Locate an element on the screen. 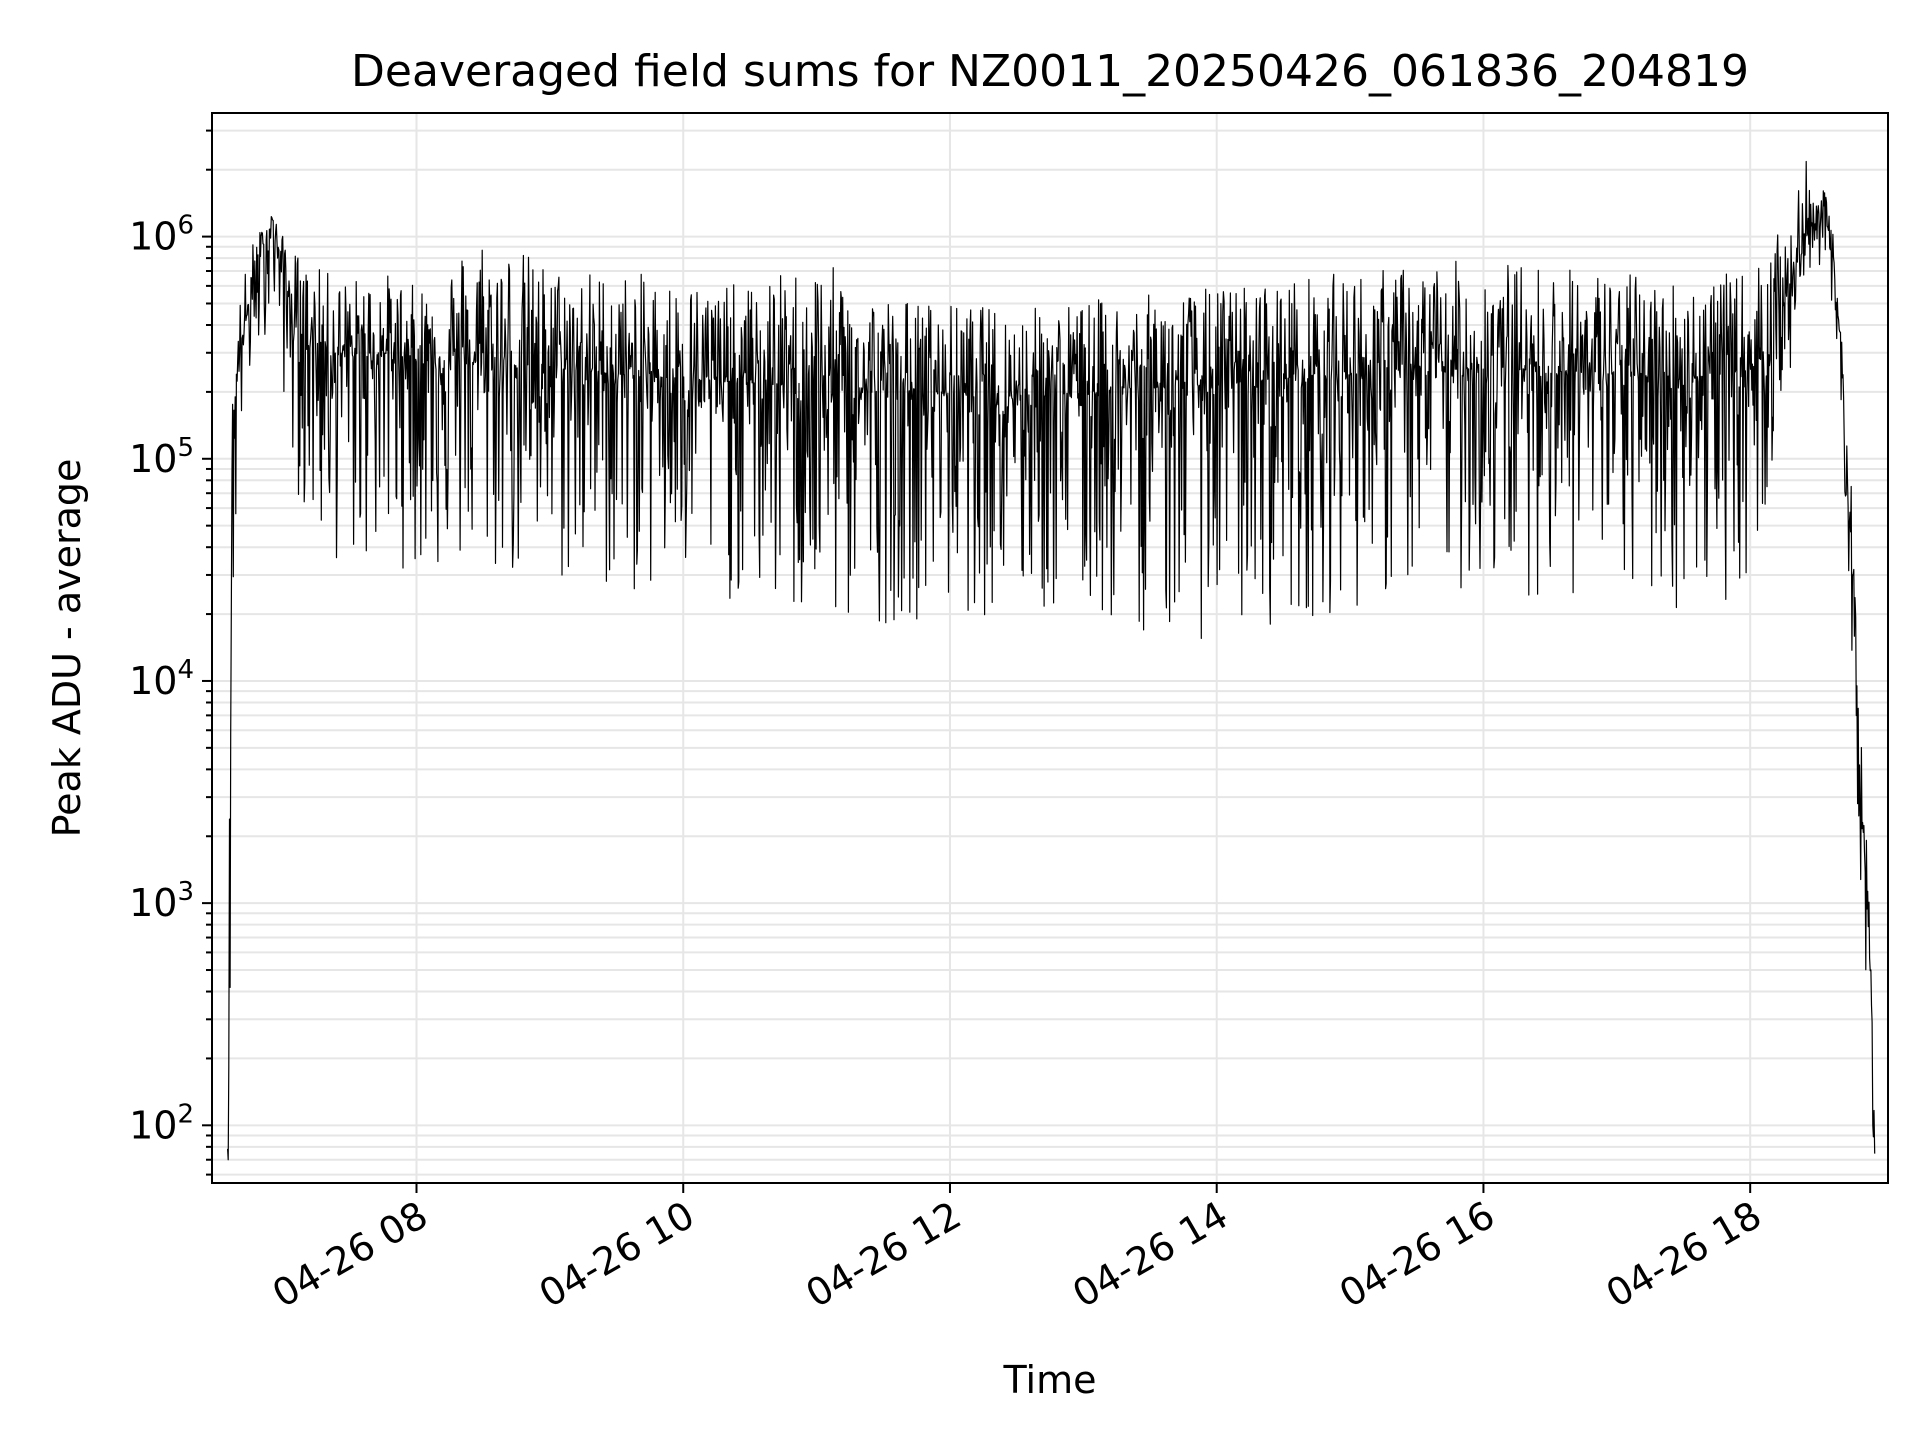 This screenshot has width=1920, height=1440. x-axis-label: Time is located at coordinates (1050, 1380).